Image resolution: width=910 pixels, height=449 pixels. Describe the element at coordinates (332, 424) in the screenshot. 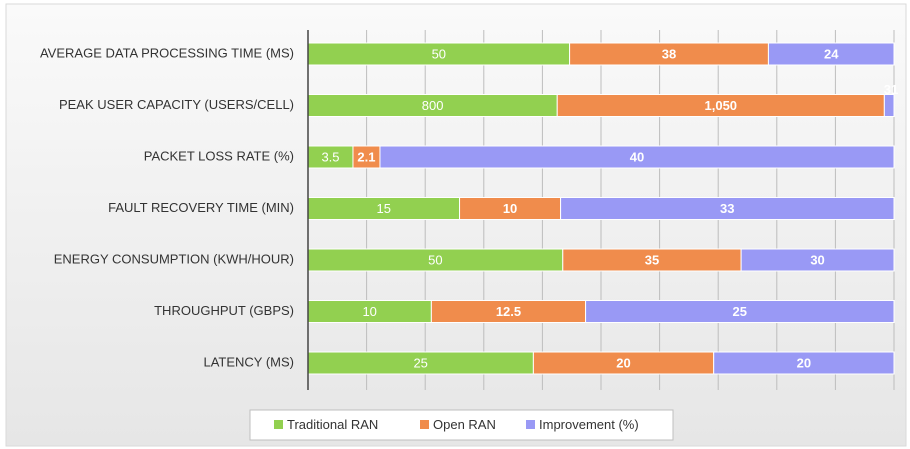

I see `legend-label: Traditional RAN` at that location.